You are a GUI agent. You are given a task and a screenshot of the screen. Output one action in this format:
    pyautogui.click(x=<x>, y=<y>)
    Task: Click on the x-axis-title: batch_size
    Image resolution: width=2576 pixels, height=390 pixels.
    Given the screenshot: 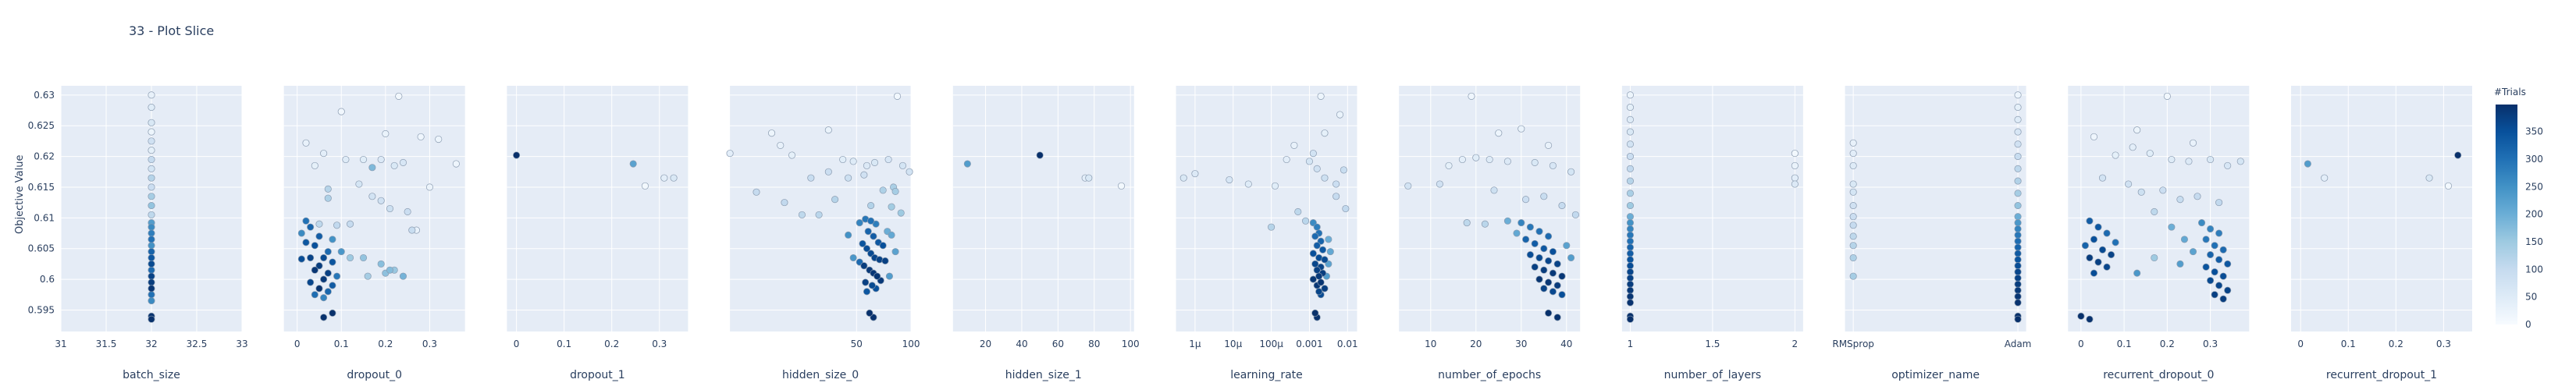 What is the action you would take?
    pyautogui.click(x=151, y=375)
    